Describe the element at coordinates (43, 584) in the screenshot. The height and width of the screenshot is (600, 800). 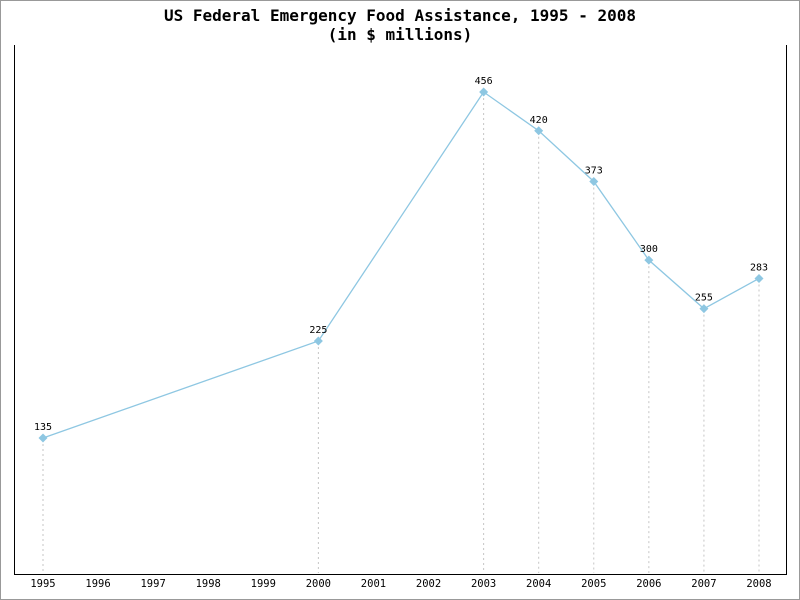
I see `x-tick-label: 1995` at that location.